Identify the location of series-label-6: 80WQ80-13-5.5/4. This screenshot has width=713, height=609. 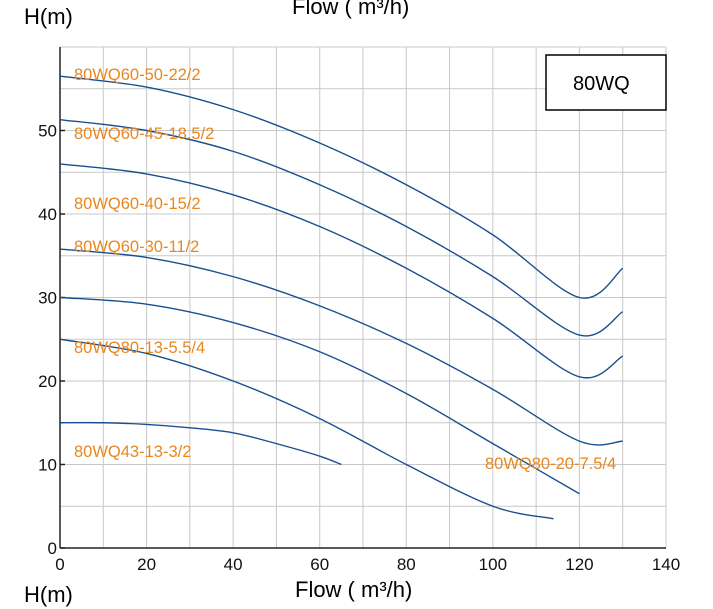
(139, 348).